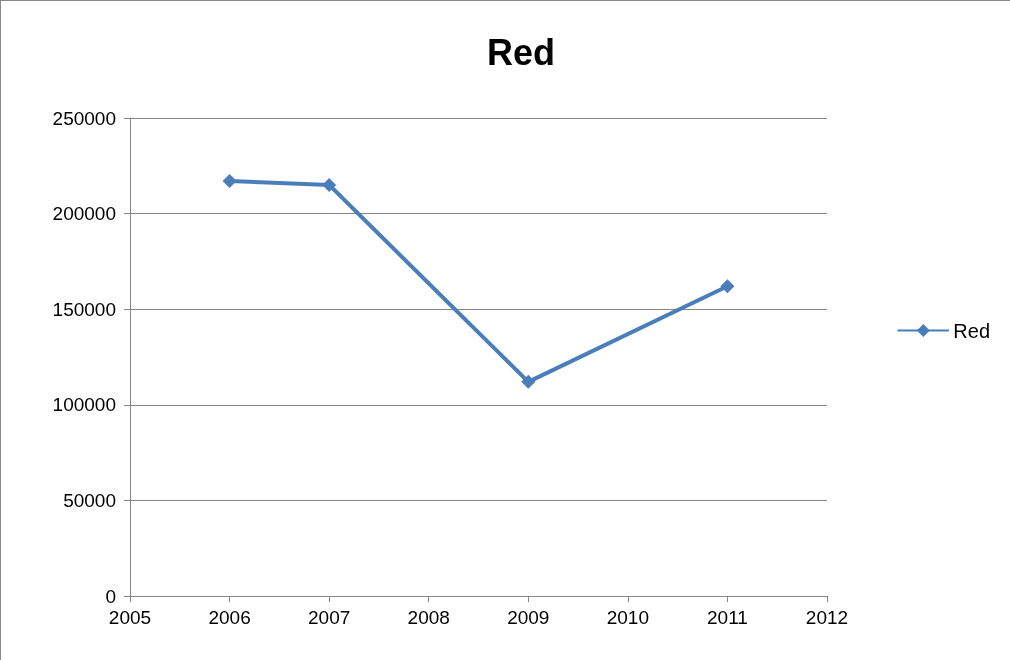 Image resolution: width=1010 pixels, height=660 pixels. Describe the element at coordinates (627, 617) in the screenshot. I see `x-tick-label: 2010` at that location.